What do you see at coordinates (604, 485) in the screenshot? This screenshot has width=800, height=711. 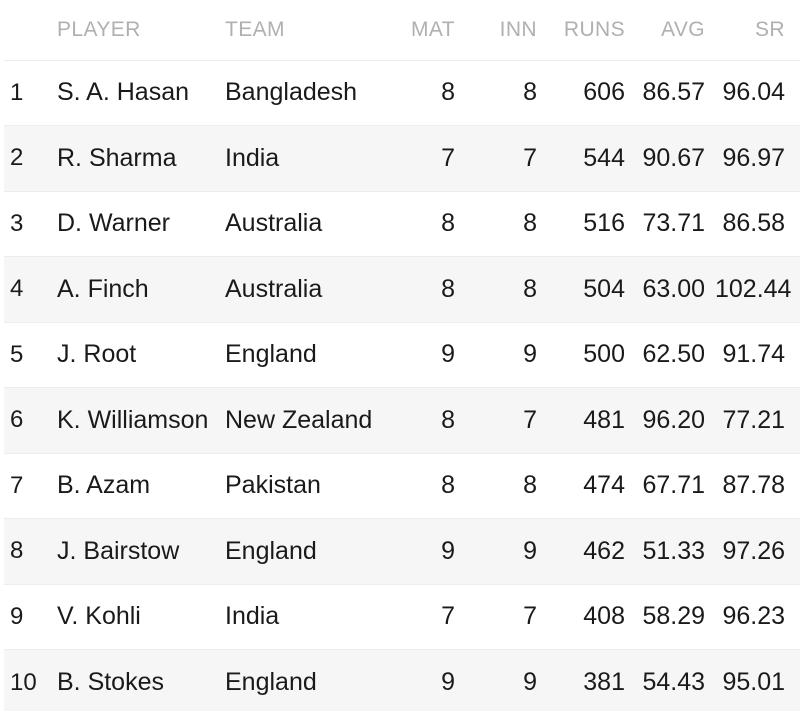 I see `cell-runs: 474` at bounding box center [604, 485].